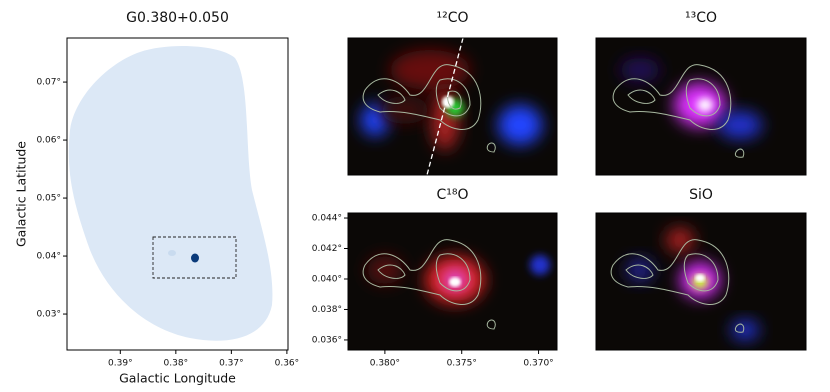 The height and width of the screenshot is (392, 830). I want to click on panel-title: ¹³CO, so click(701, 18).